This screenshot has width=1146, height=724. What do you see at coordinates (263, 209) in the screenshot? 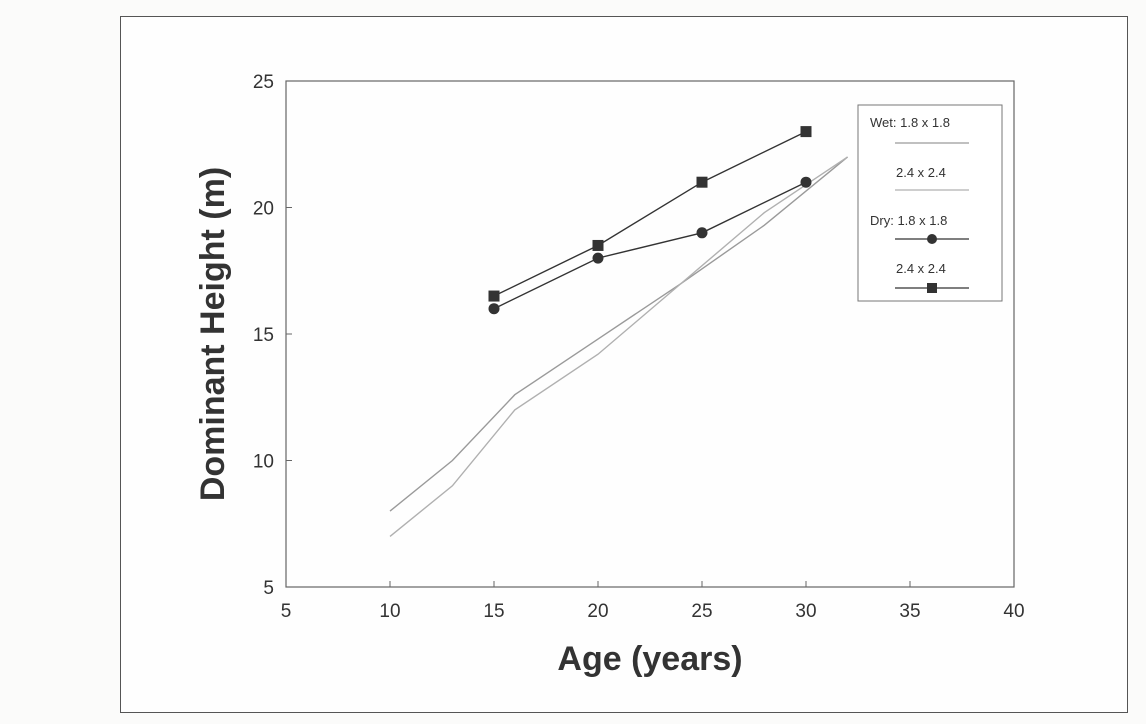
I see `y-tick-label: 20` at bounding box center [263, 209].